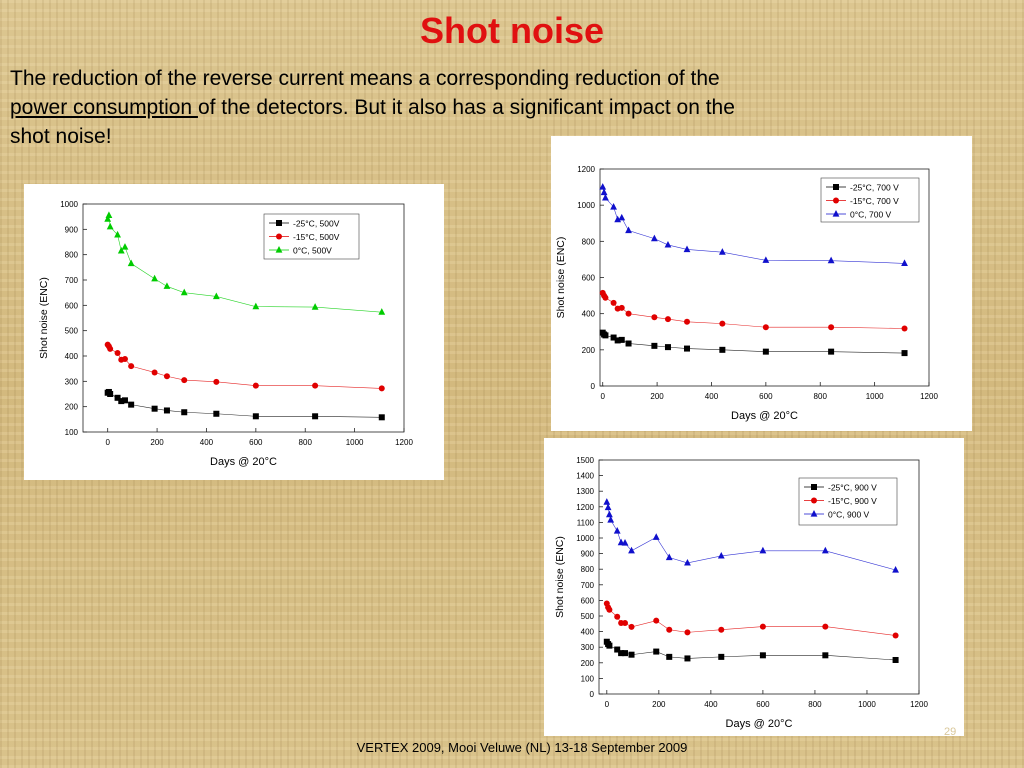 The width and height of the screenshot is (1024, 768). What do you see at coordinates (316, 237) in the screenshot?
I see `legend-label: -15°C, 500V` at bounding box center [316, 237].